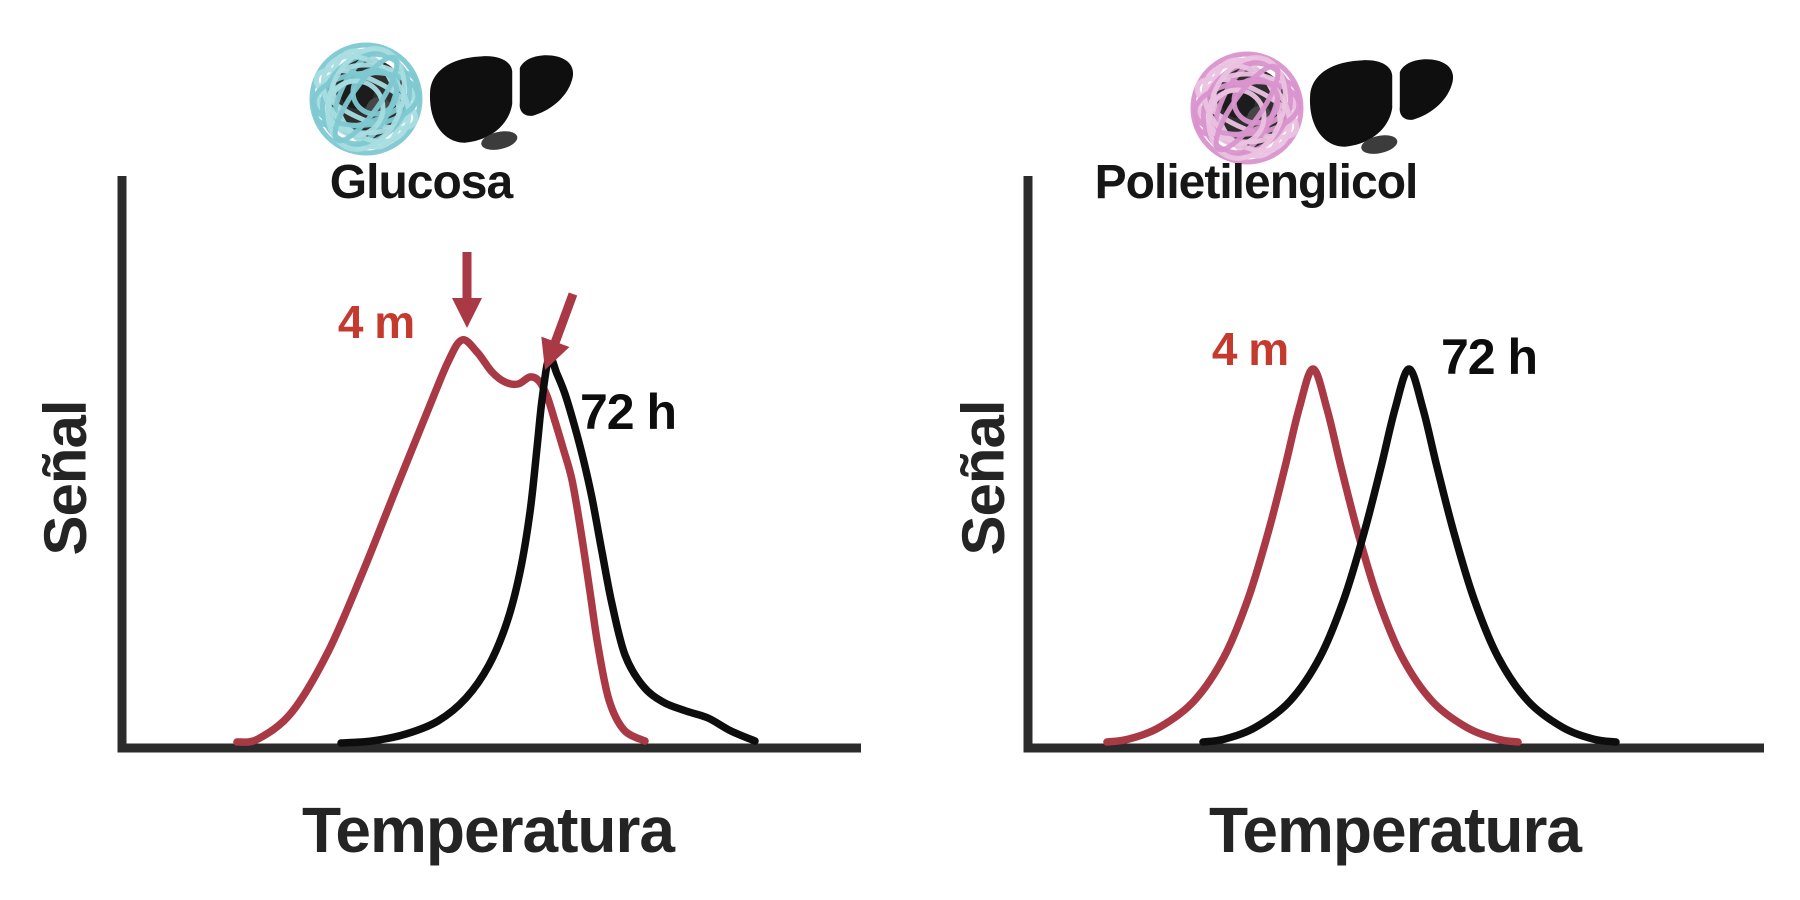 Image resolution: width=1800 pixels, height=900 pixels. What do you see at coordinates (488, 830) in the screenshot?
I see `left-x-axis-label: Temperatura` at bounding box center [488, 830].